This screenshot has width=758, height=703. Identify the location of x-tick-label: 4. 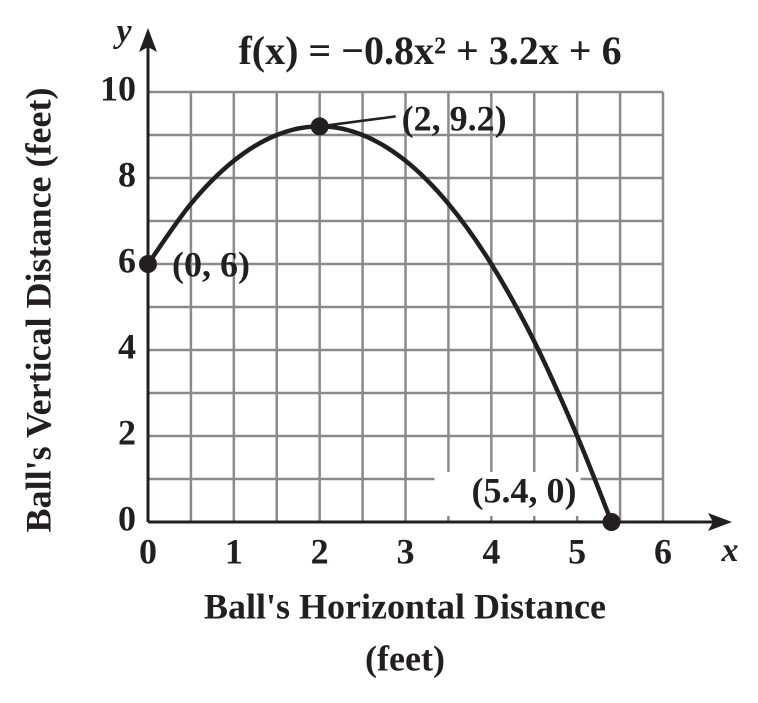
(491, 551).